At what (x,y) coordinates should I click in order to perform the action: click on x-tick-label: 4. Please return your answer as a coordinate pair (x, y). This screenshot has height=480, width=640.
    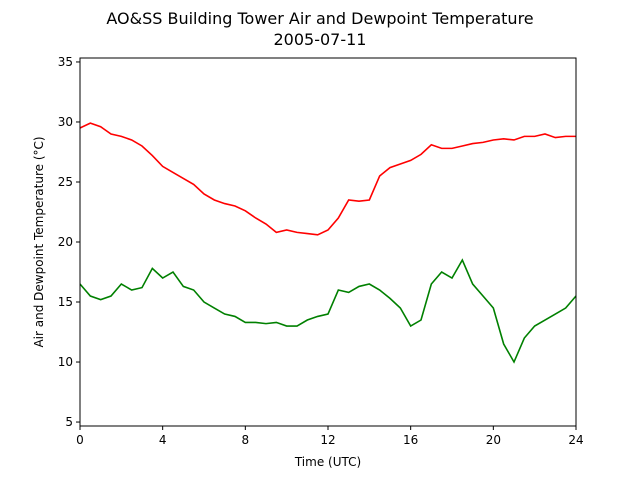
    Looking at the image, I should click on (163, 440).